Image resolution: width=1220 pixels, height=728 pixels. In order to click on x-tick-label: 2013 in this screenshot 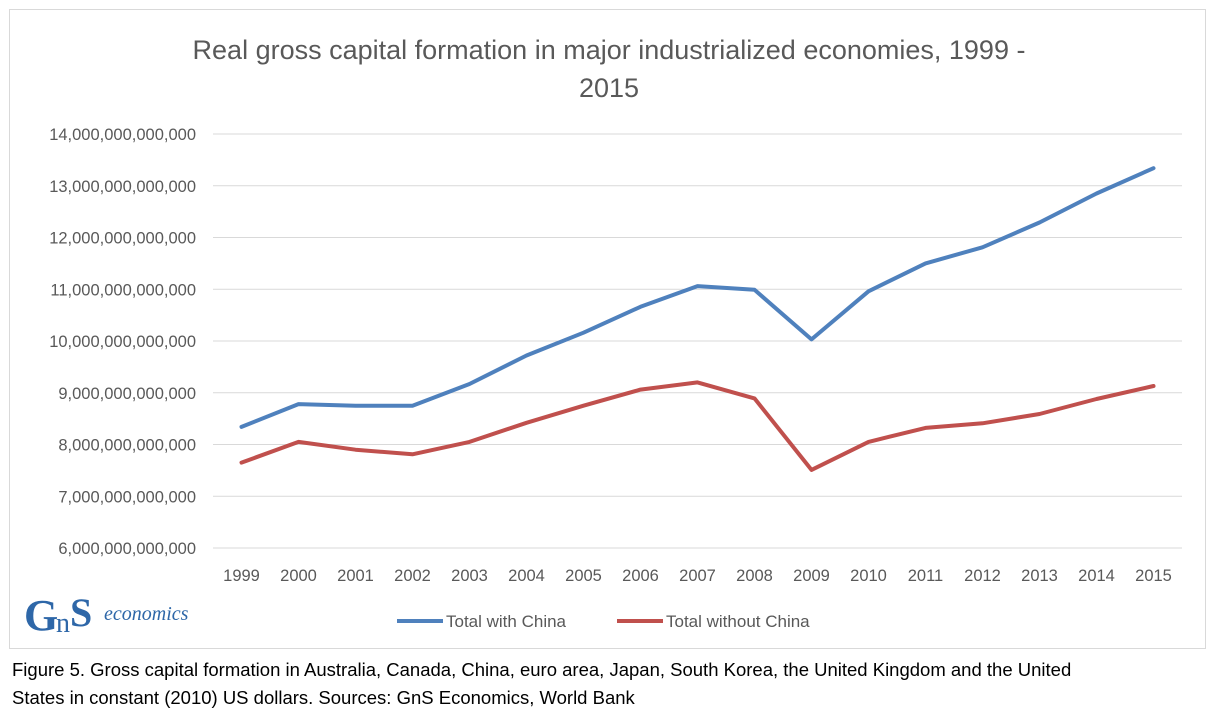, I will do `click(1039, 576)`.